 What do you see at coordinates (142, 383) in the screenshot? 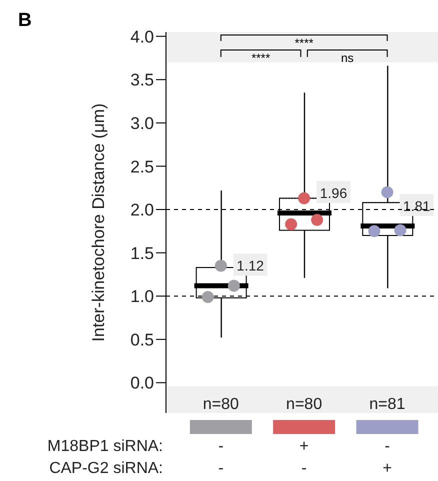
I see `y-tick-label: 0.0` at bounding box center [142, 383].